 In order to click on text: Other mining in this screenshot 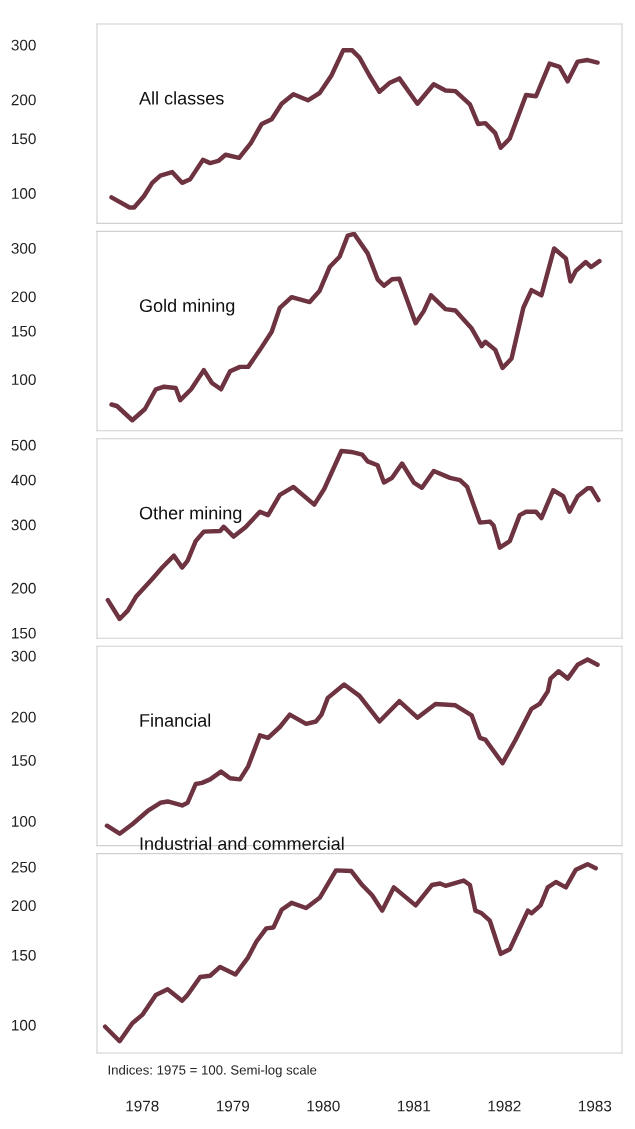, I will do `click(190, 514)`.